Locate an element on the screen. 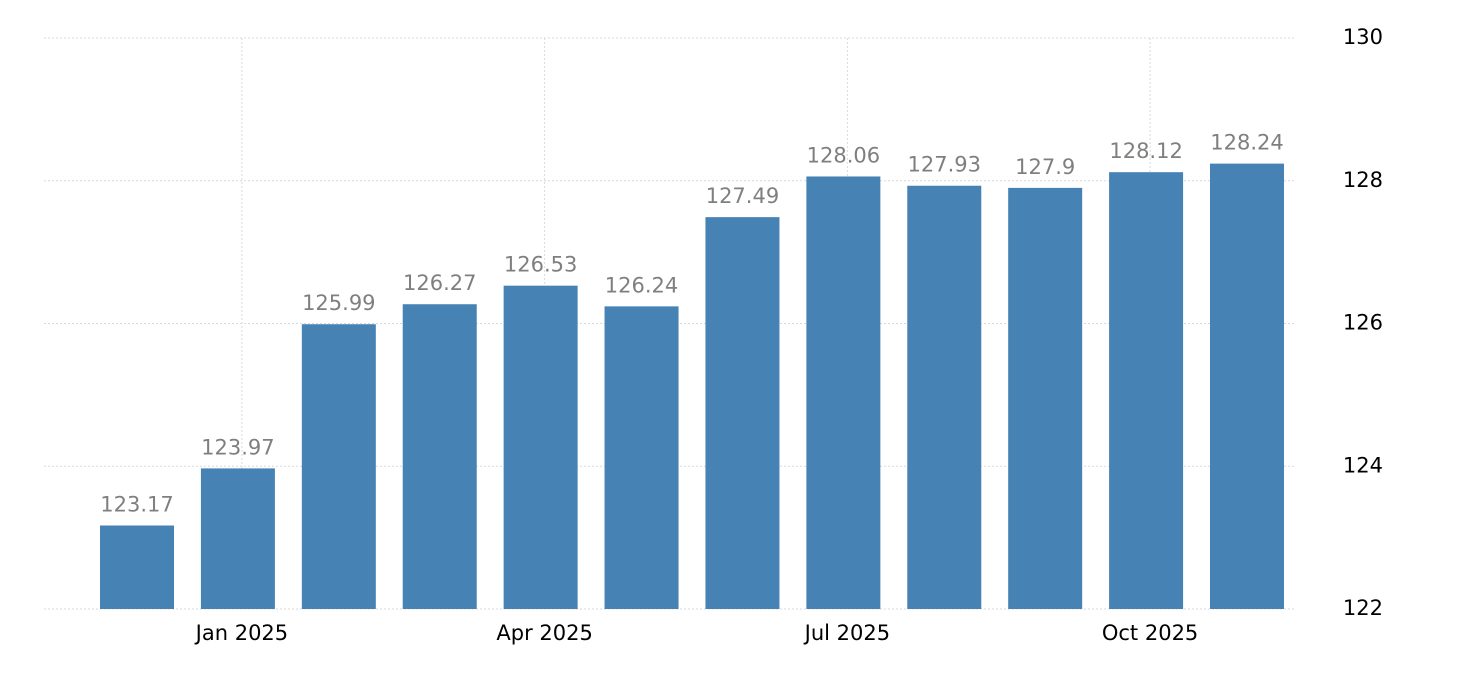 Image resolution: width=1460 pixels, height=680 pixels. x-tick-label: Oct 2025 is located at coordinates (1150, 633).